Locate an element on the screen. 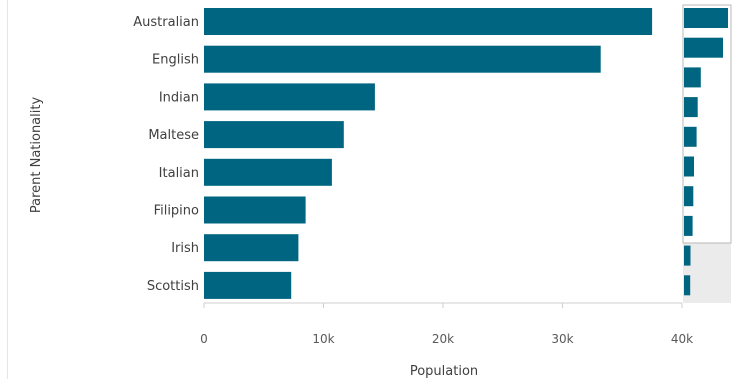 The image size is (739, 379). x-axis-ticks: 0 10k 20k 30k 40k is located at coordinates (446, 324).